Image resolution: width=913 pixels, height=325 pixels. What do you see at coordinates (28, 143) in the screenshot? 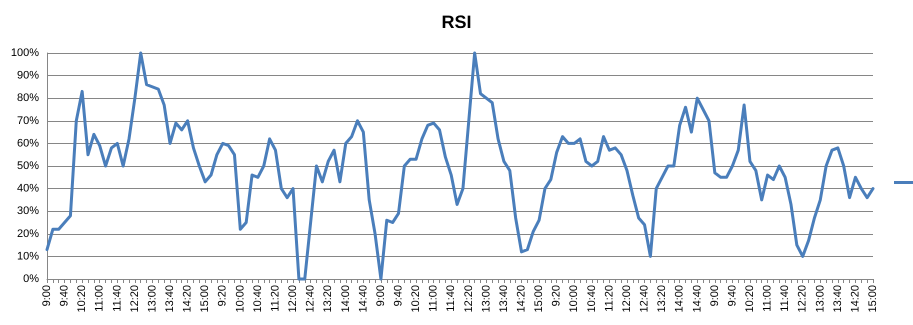
I see `y-tick-label: 60%` at bounding box center [28, 143].